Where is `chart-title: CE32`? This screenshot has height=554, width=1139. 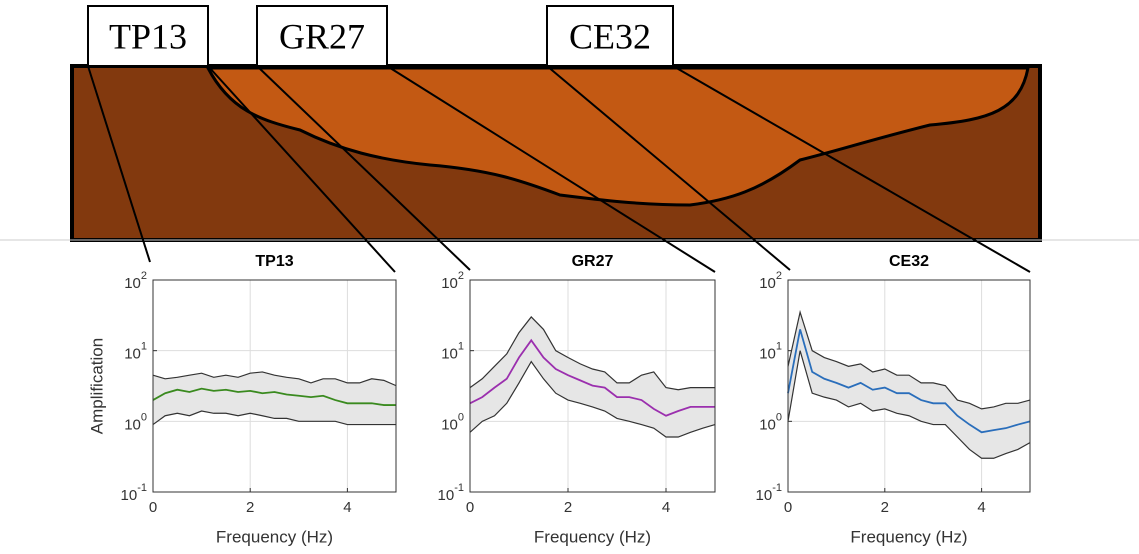
chart-title: CE32 is located at coordinates (909, 261).